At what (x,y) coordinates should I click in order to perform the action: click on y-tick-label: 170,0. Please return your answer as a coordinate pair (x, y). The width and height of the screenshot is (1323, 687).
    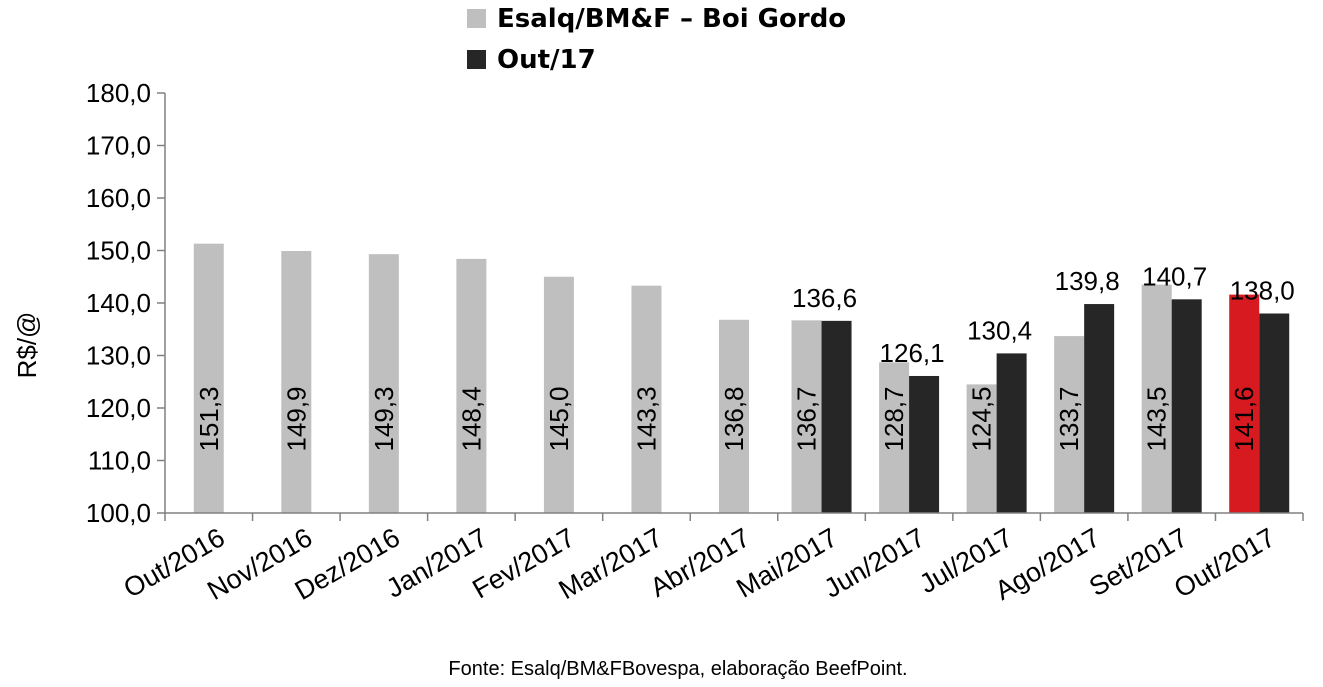
    Looking at the image, I should click on (118, 146).